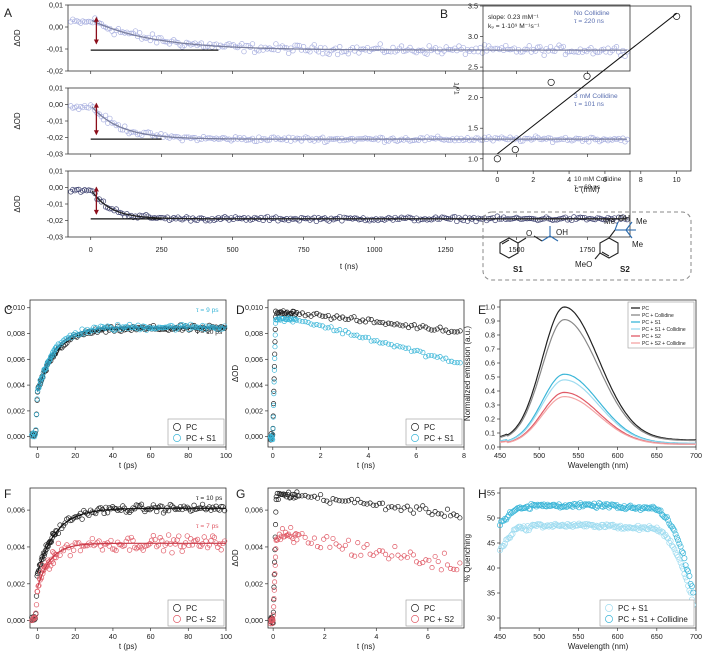 The width and height of the screenshot is (702, 663). What do you see at coordinates (491, 518) in the screenshot?
I see `y-tick-label: 50` at bounding box center [491, 518].